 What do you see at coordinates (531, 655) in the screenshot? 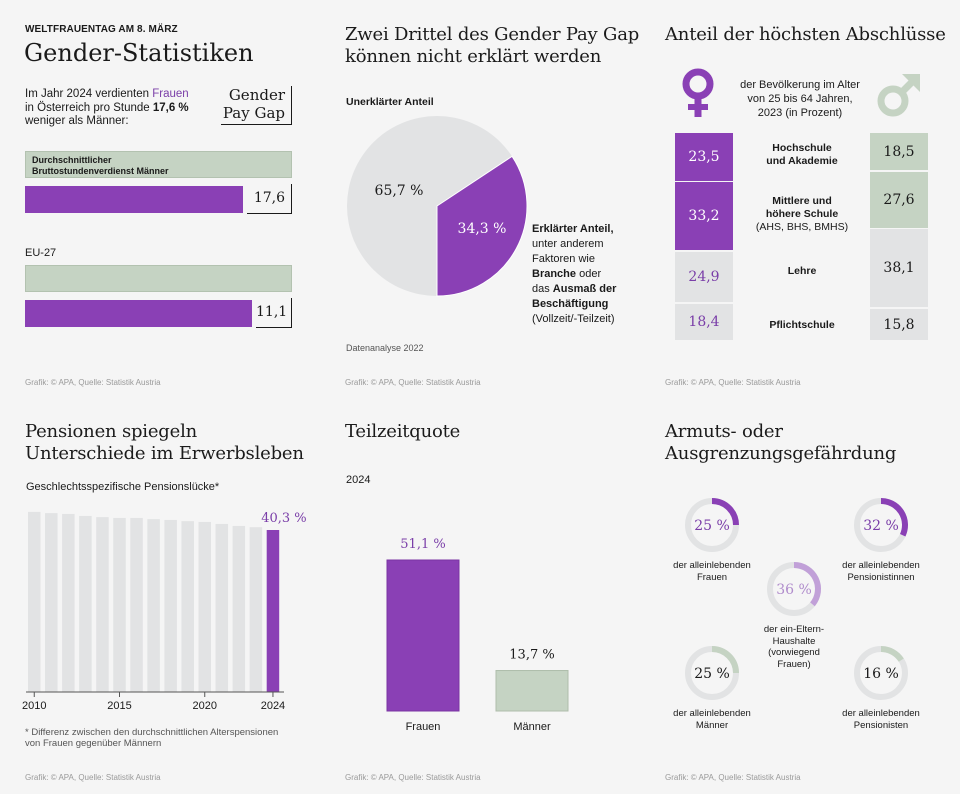
I see `parttime-value-label: 13,7 %` at bounding box center [531, 655].